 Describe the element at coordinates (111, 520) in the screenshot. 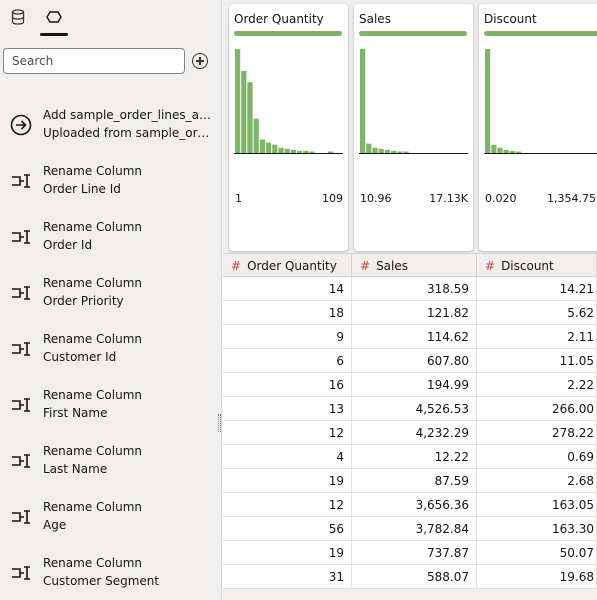

I see `step-item: Rename Column Age` at that location.